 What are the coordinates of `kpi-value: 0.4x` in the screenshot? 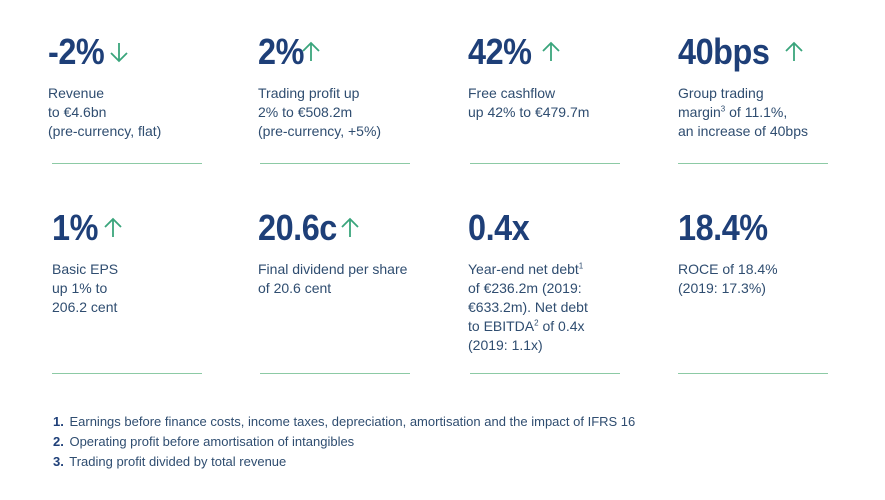 It's located at (499, 227).